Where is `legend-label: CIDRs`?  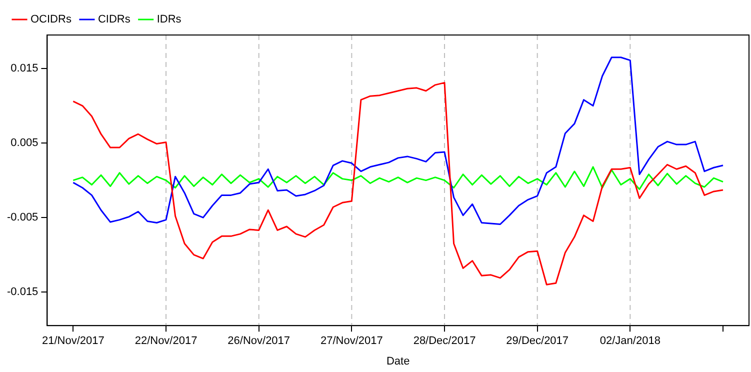
legend-label: CIDRs is located at coordinates (114, 20).